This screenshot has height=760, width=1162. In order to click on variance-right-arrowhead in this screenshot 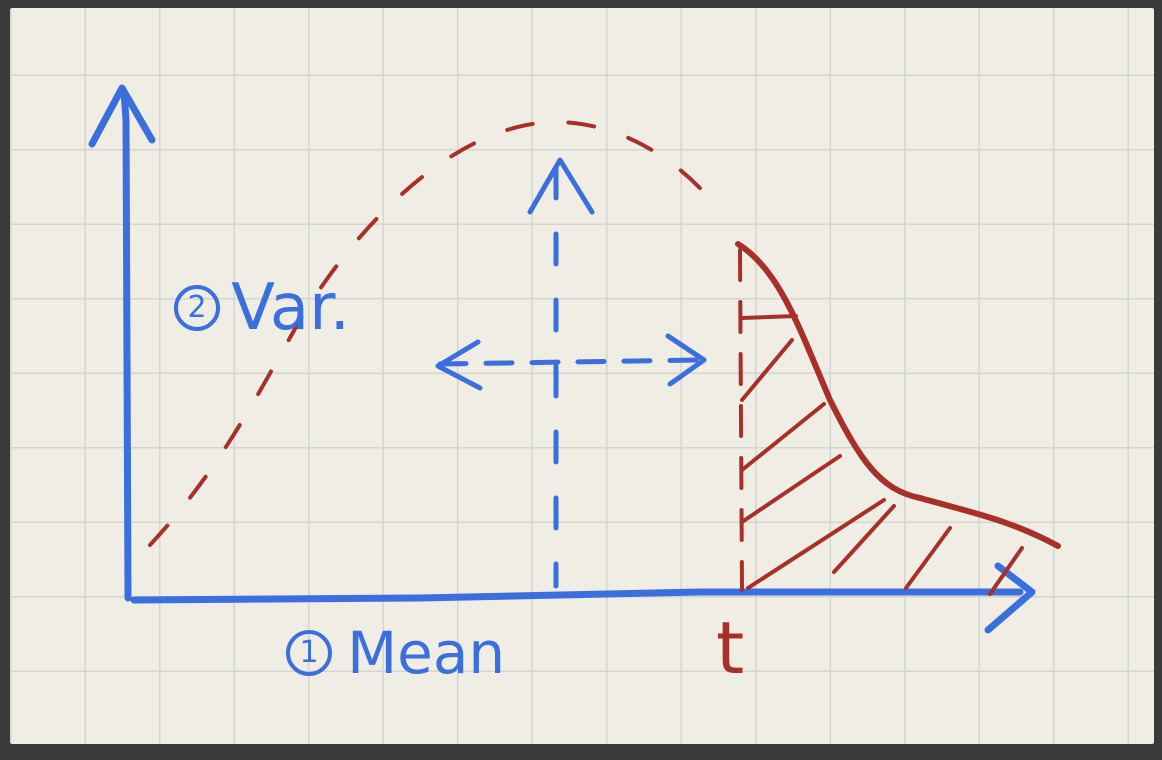, I will do `click(686, 360)`.